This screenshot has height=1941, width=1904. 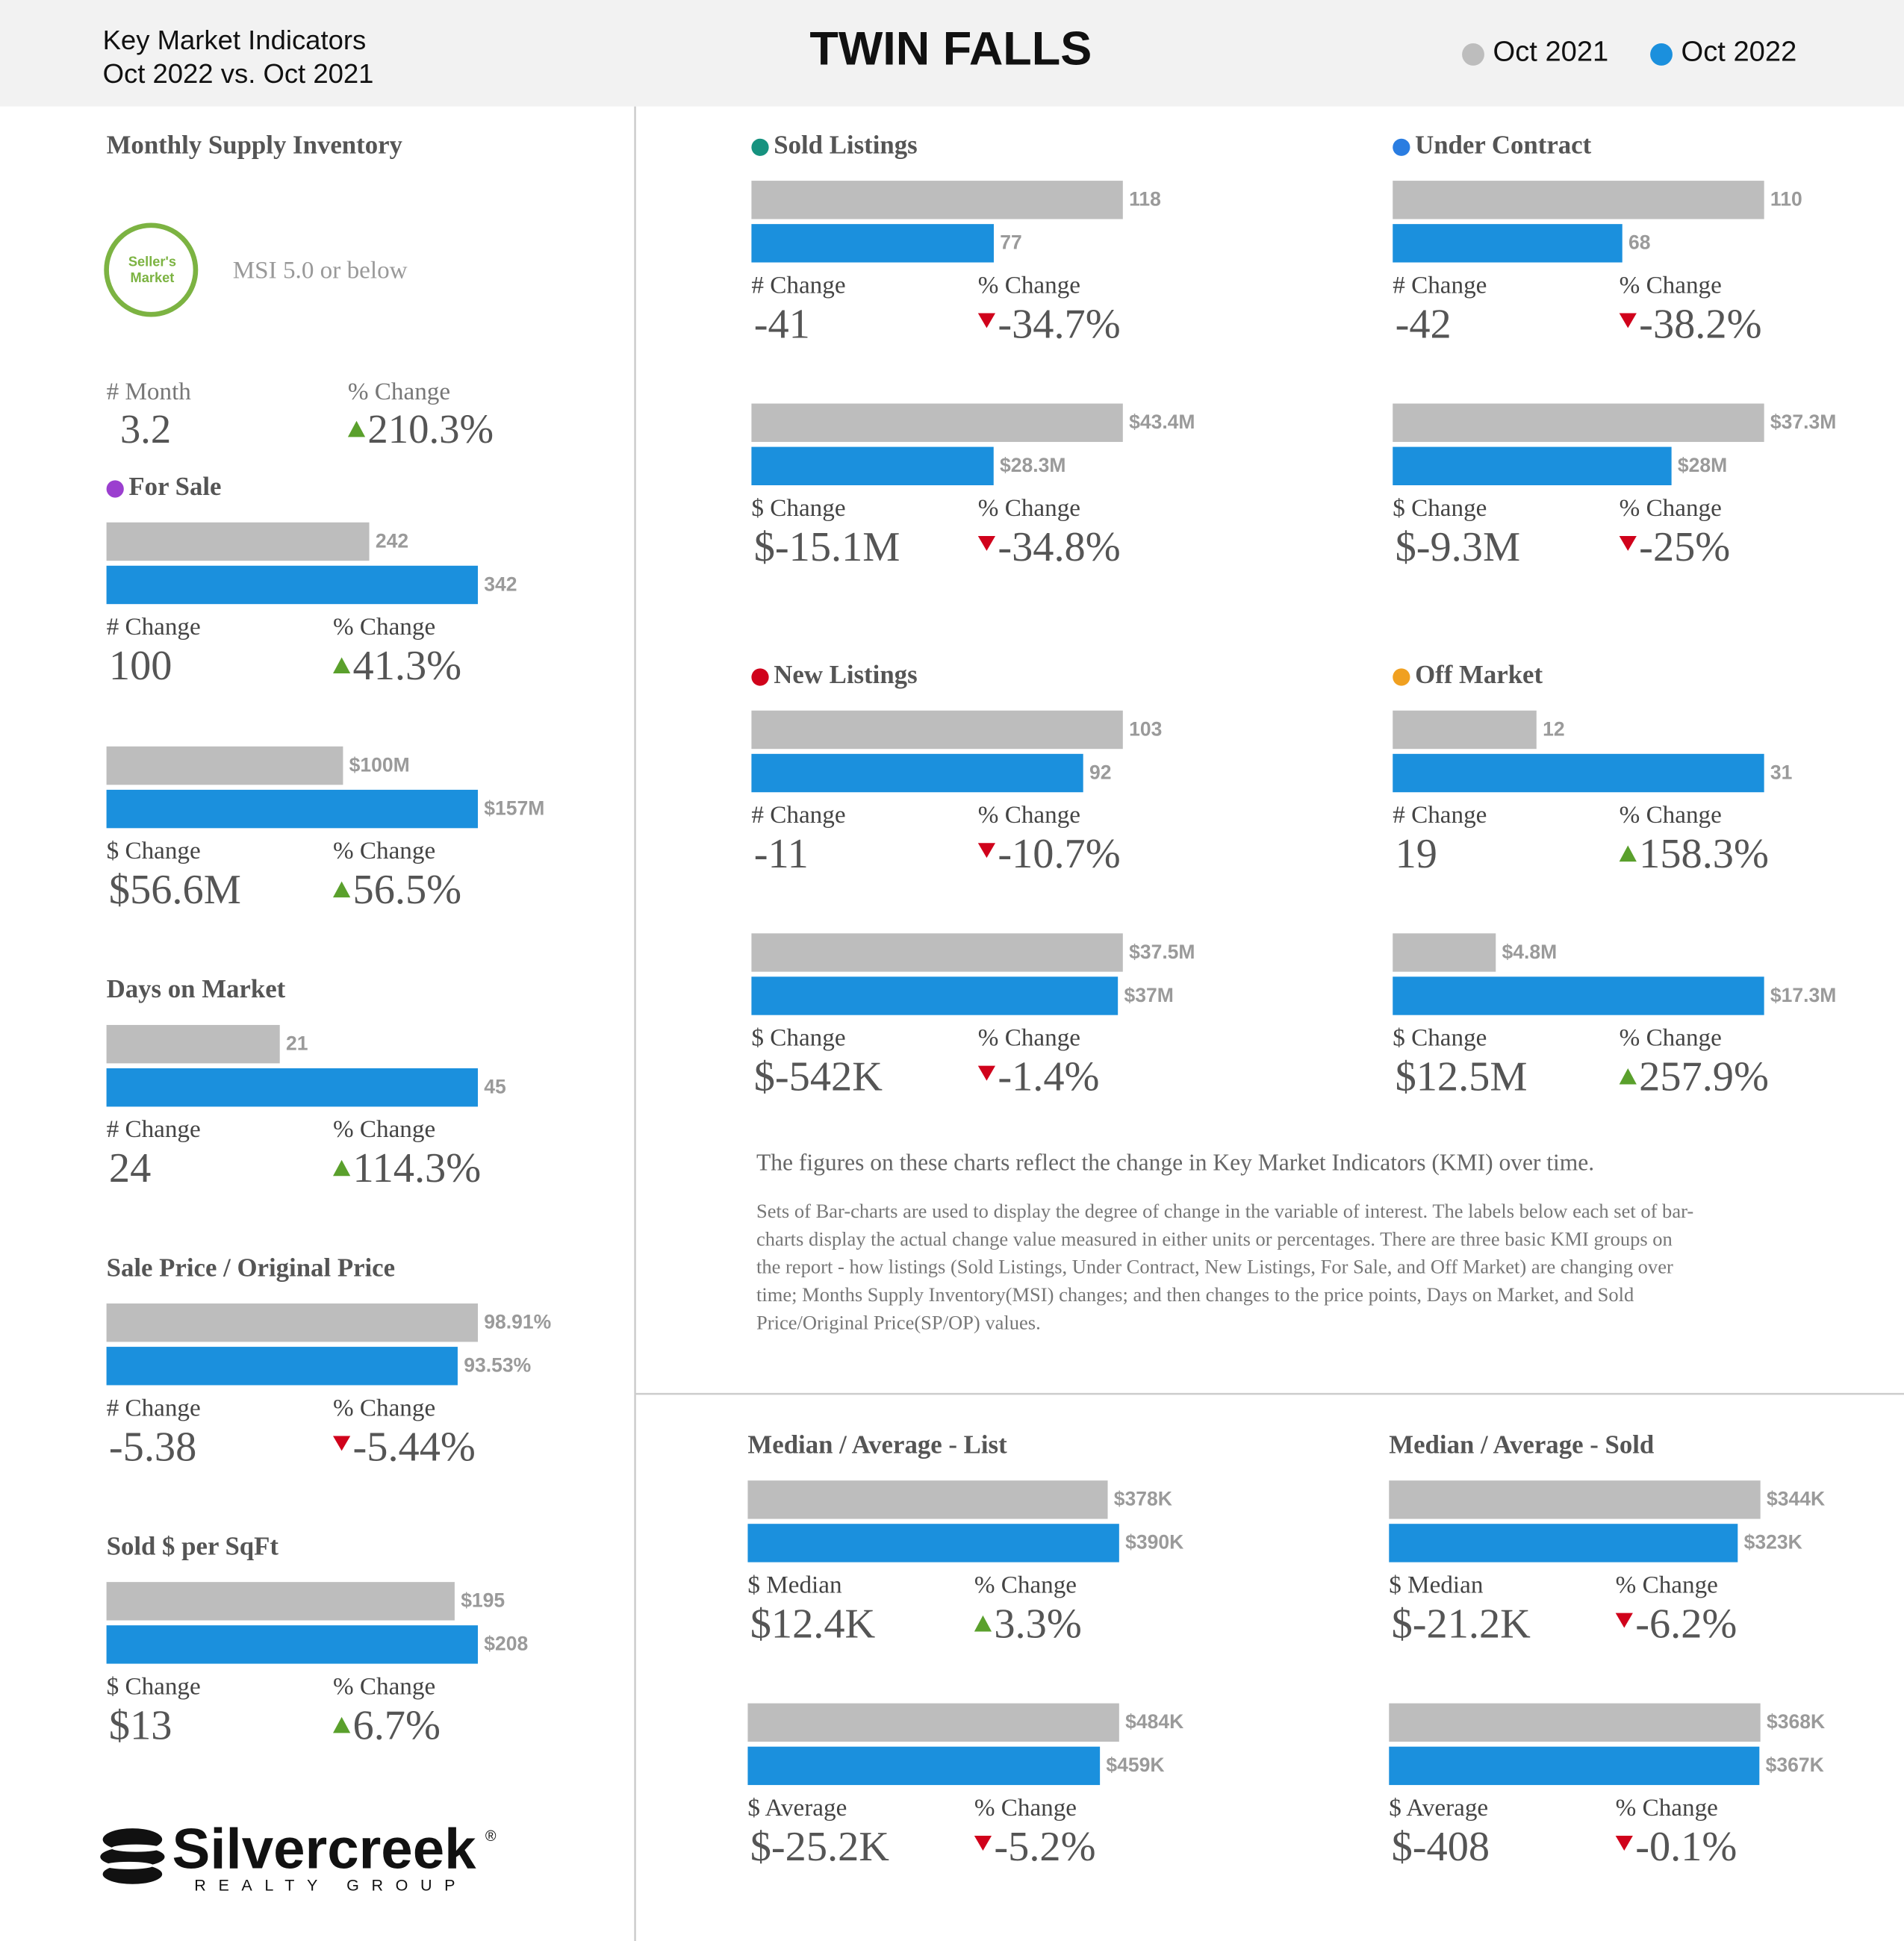 What do you see at coordinates (1441, 1847) in the screenshot?
I see `change-value: $-408` at bounding box center [1441, 1847].